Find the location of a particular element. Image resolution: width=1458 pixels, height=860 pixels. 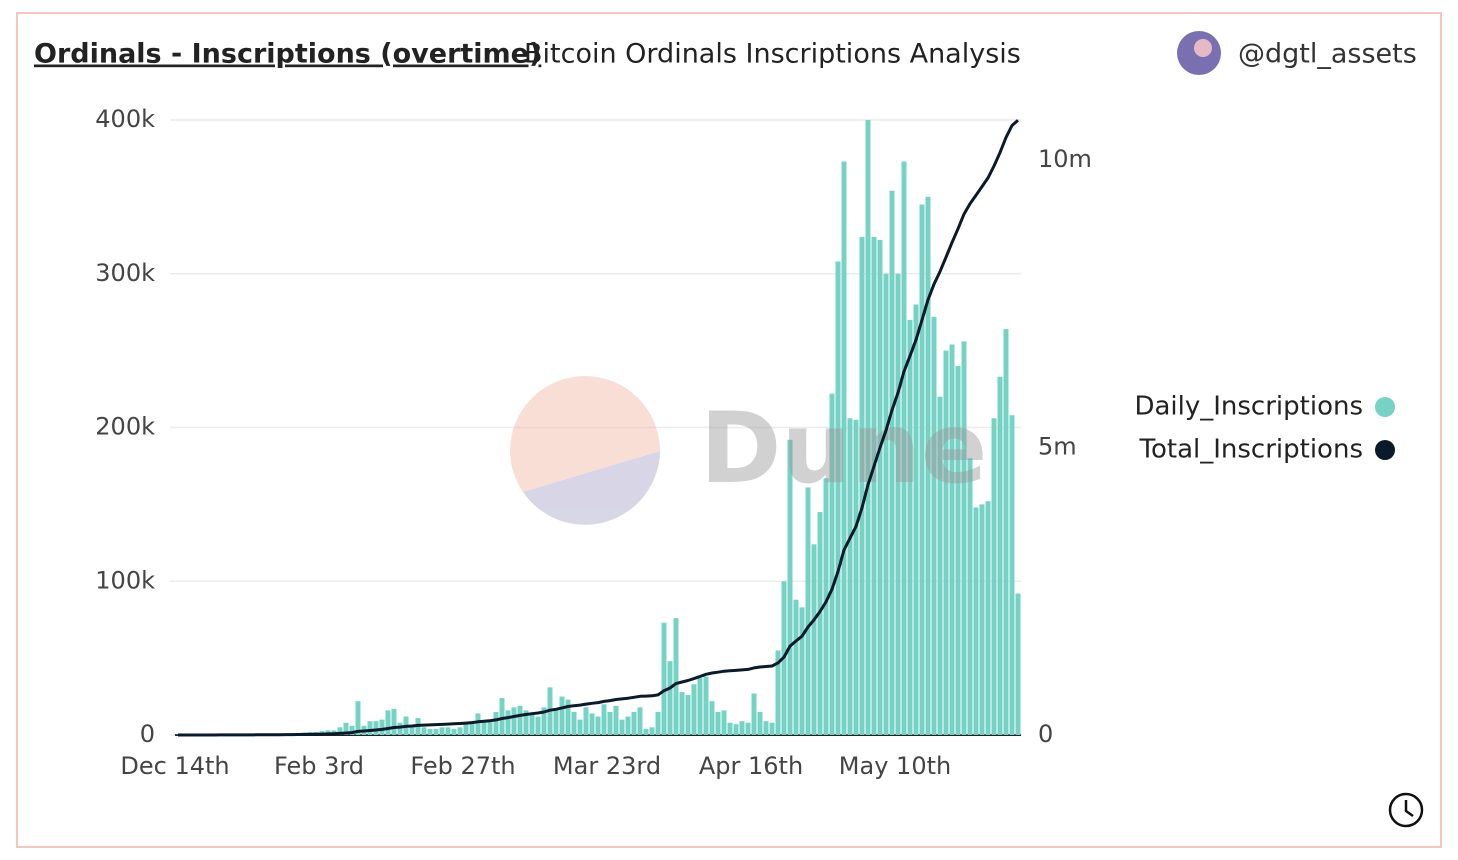

y2-tick-label: 0 is located at coordinates (1045, 734).